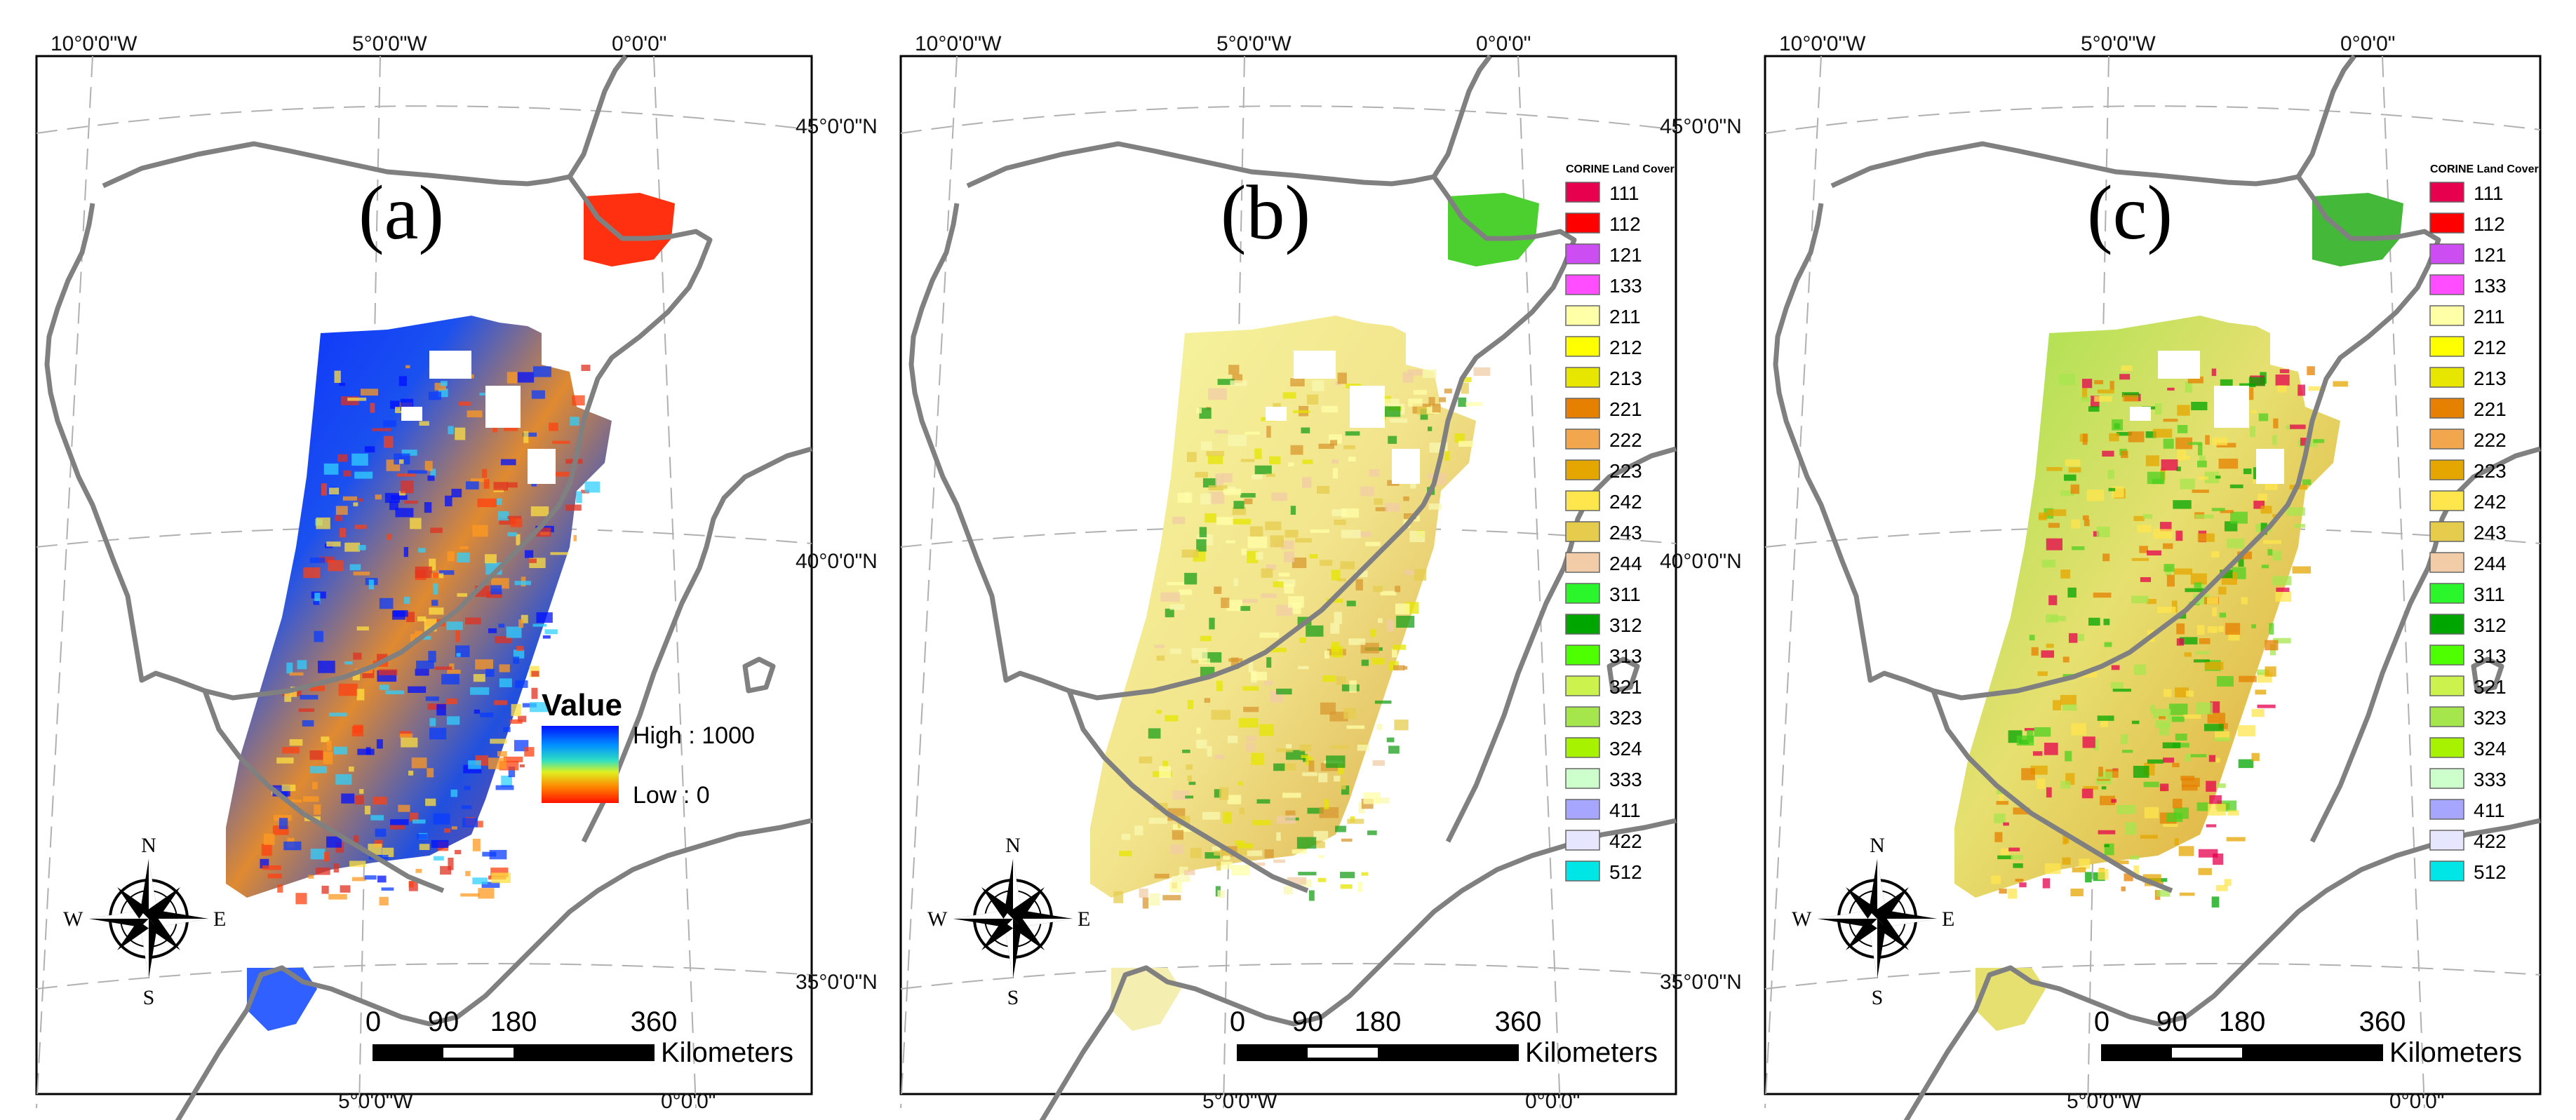  What do you see at coordinates (1626, 440) in the screenshot?
I see `legend-code-222: 222` at bounding box center [1626, 440].